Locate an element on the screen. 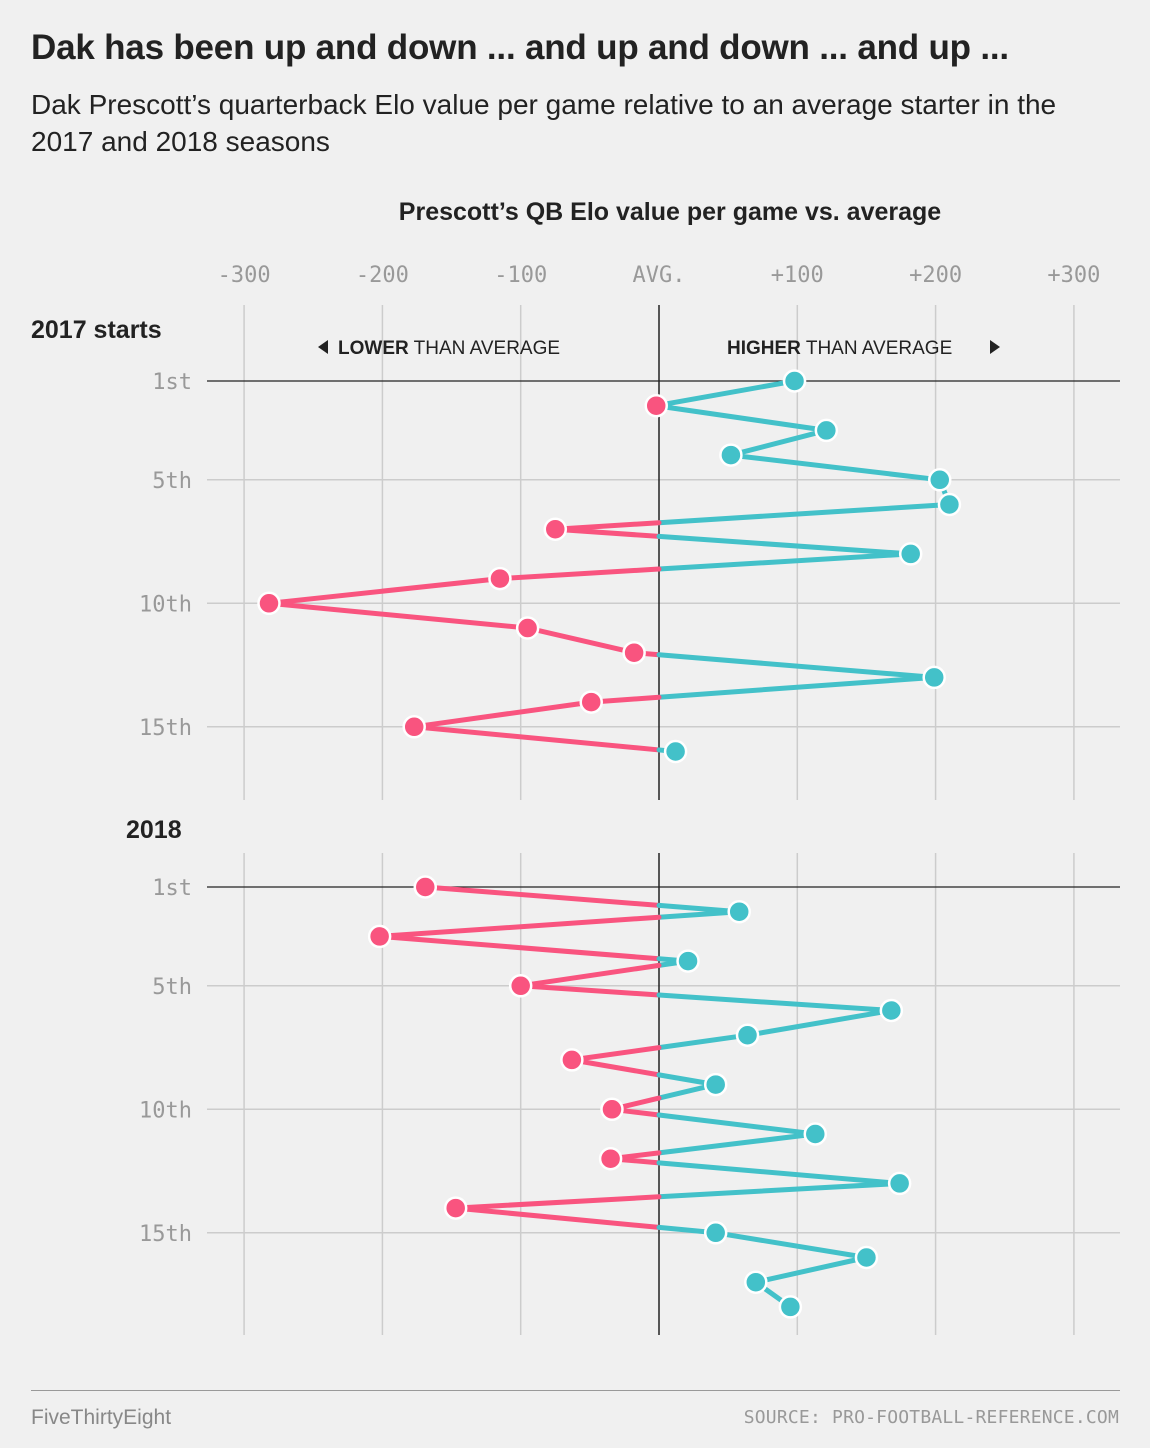 This screenshot has height=1448, width=1150. x-tick-label: AVG. is located at coordinates (659, 275).